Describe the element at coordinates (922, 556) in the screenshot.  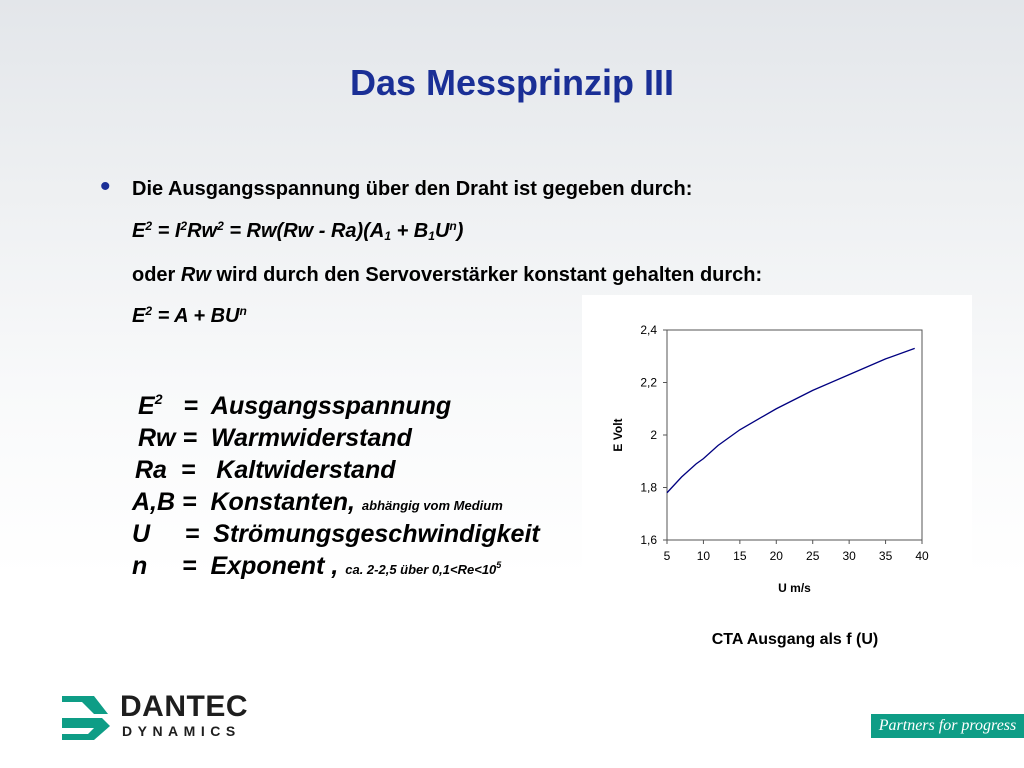
I see `x-tick-label: 40` at that location.